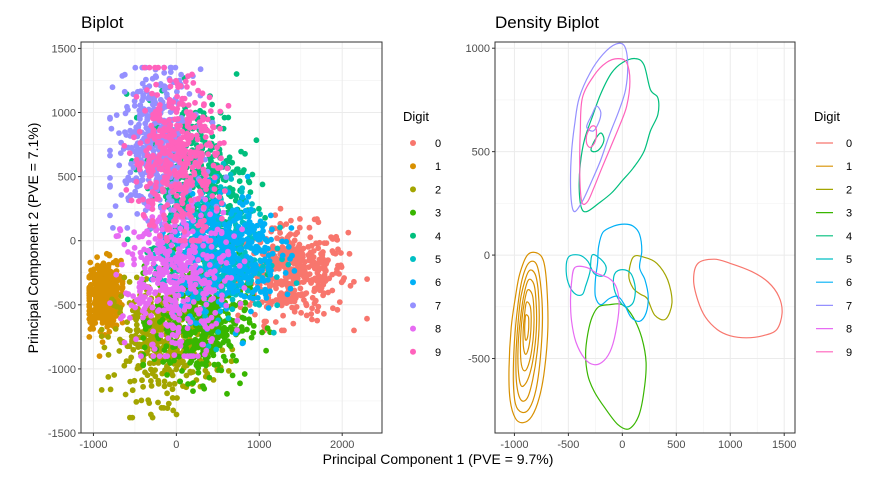  What do you see at coordinates (834, 306) in the screenshot?
I see `legend-item-7: 7` at bounding box center [834, 306].